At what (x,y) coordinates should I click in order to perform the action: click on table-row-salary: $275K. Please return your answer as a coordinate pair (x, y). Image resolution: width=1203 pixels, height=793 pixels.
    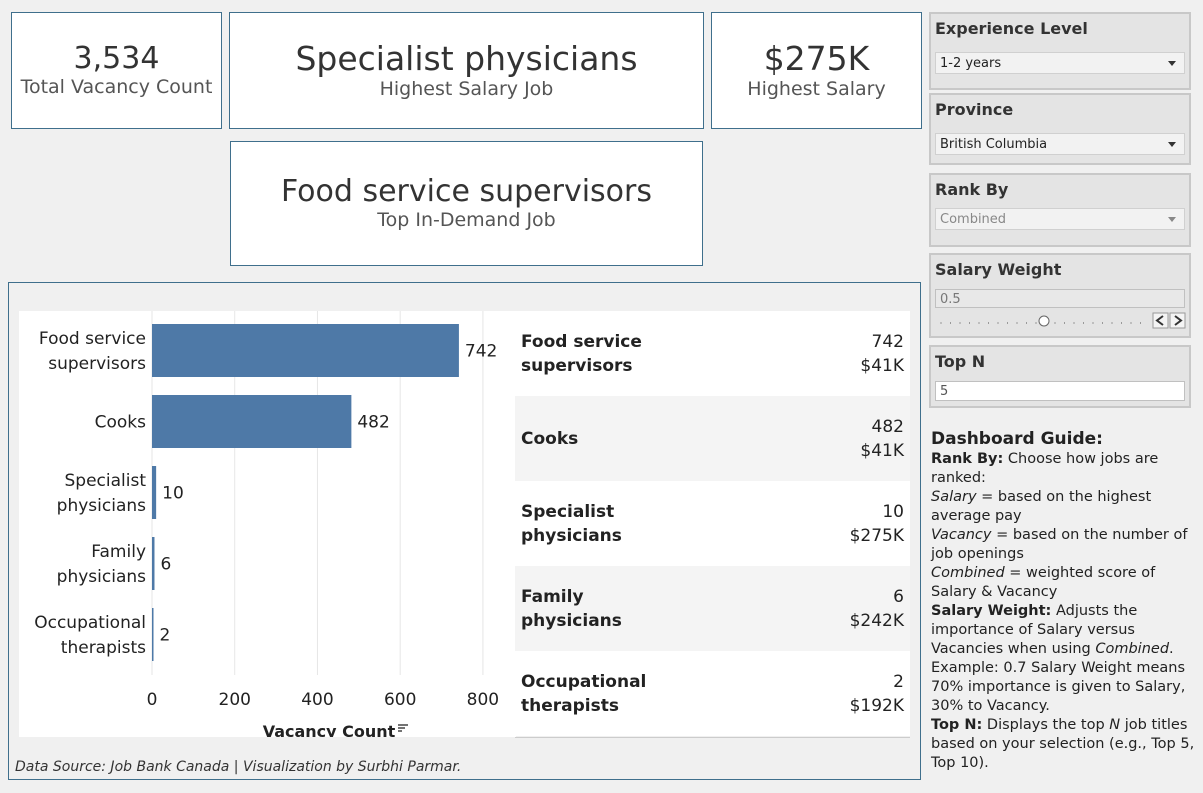
    Looking at the image, I should click on (876, 535).